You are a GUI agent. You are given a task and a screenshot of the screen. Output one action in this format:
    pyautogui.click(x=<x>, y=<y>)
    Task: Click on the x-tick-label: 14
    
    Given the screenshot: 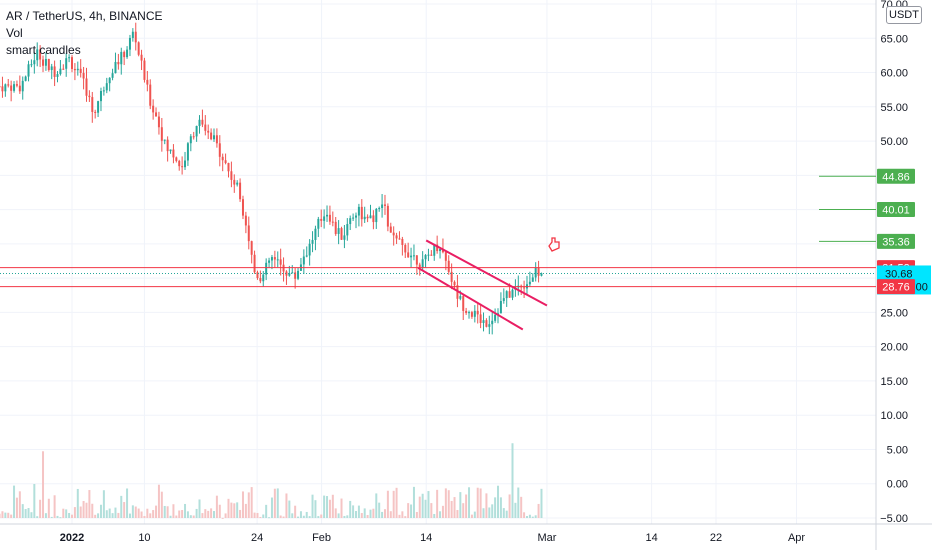 What is the action you would take?
    pyautogui.click(x=651, y=538)
    